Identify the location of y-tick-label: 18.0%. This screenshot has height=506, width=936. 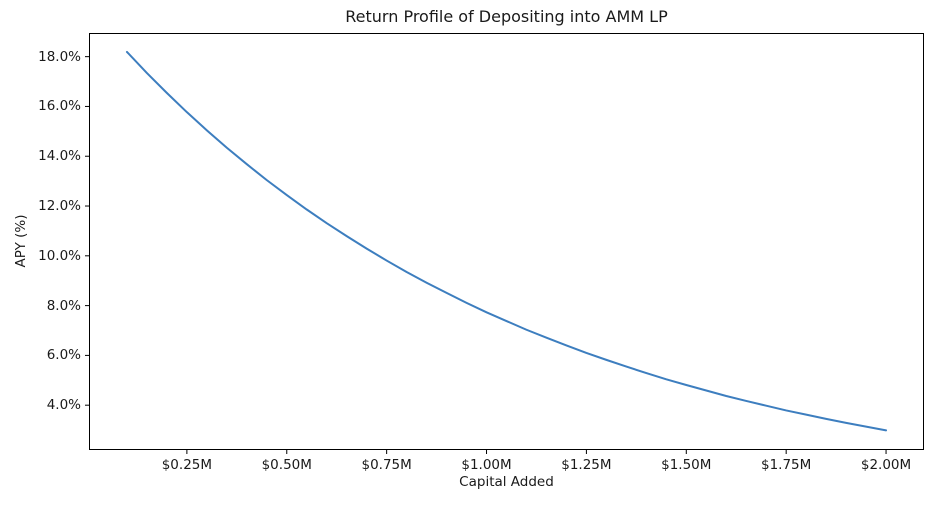
(59, 56).